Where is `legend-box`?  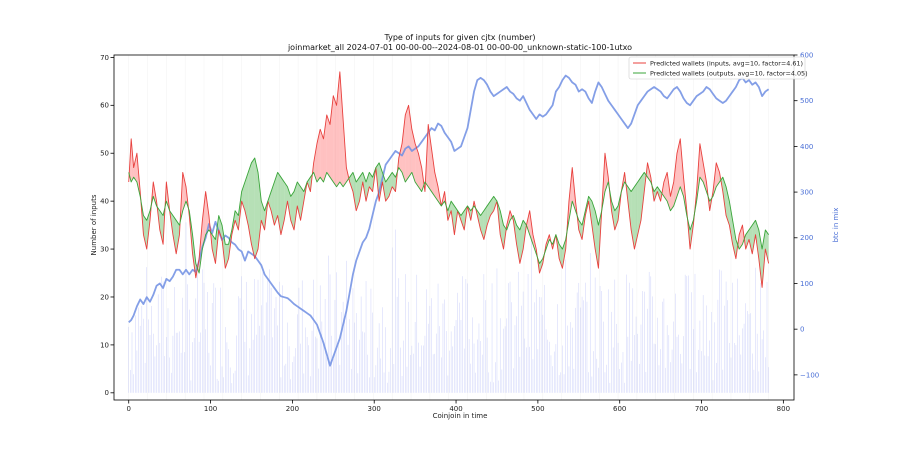
legend-box is located at coordinates (717, 68).